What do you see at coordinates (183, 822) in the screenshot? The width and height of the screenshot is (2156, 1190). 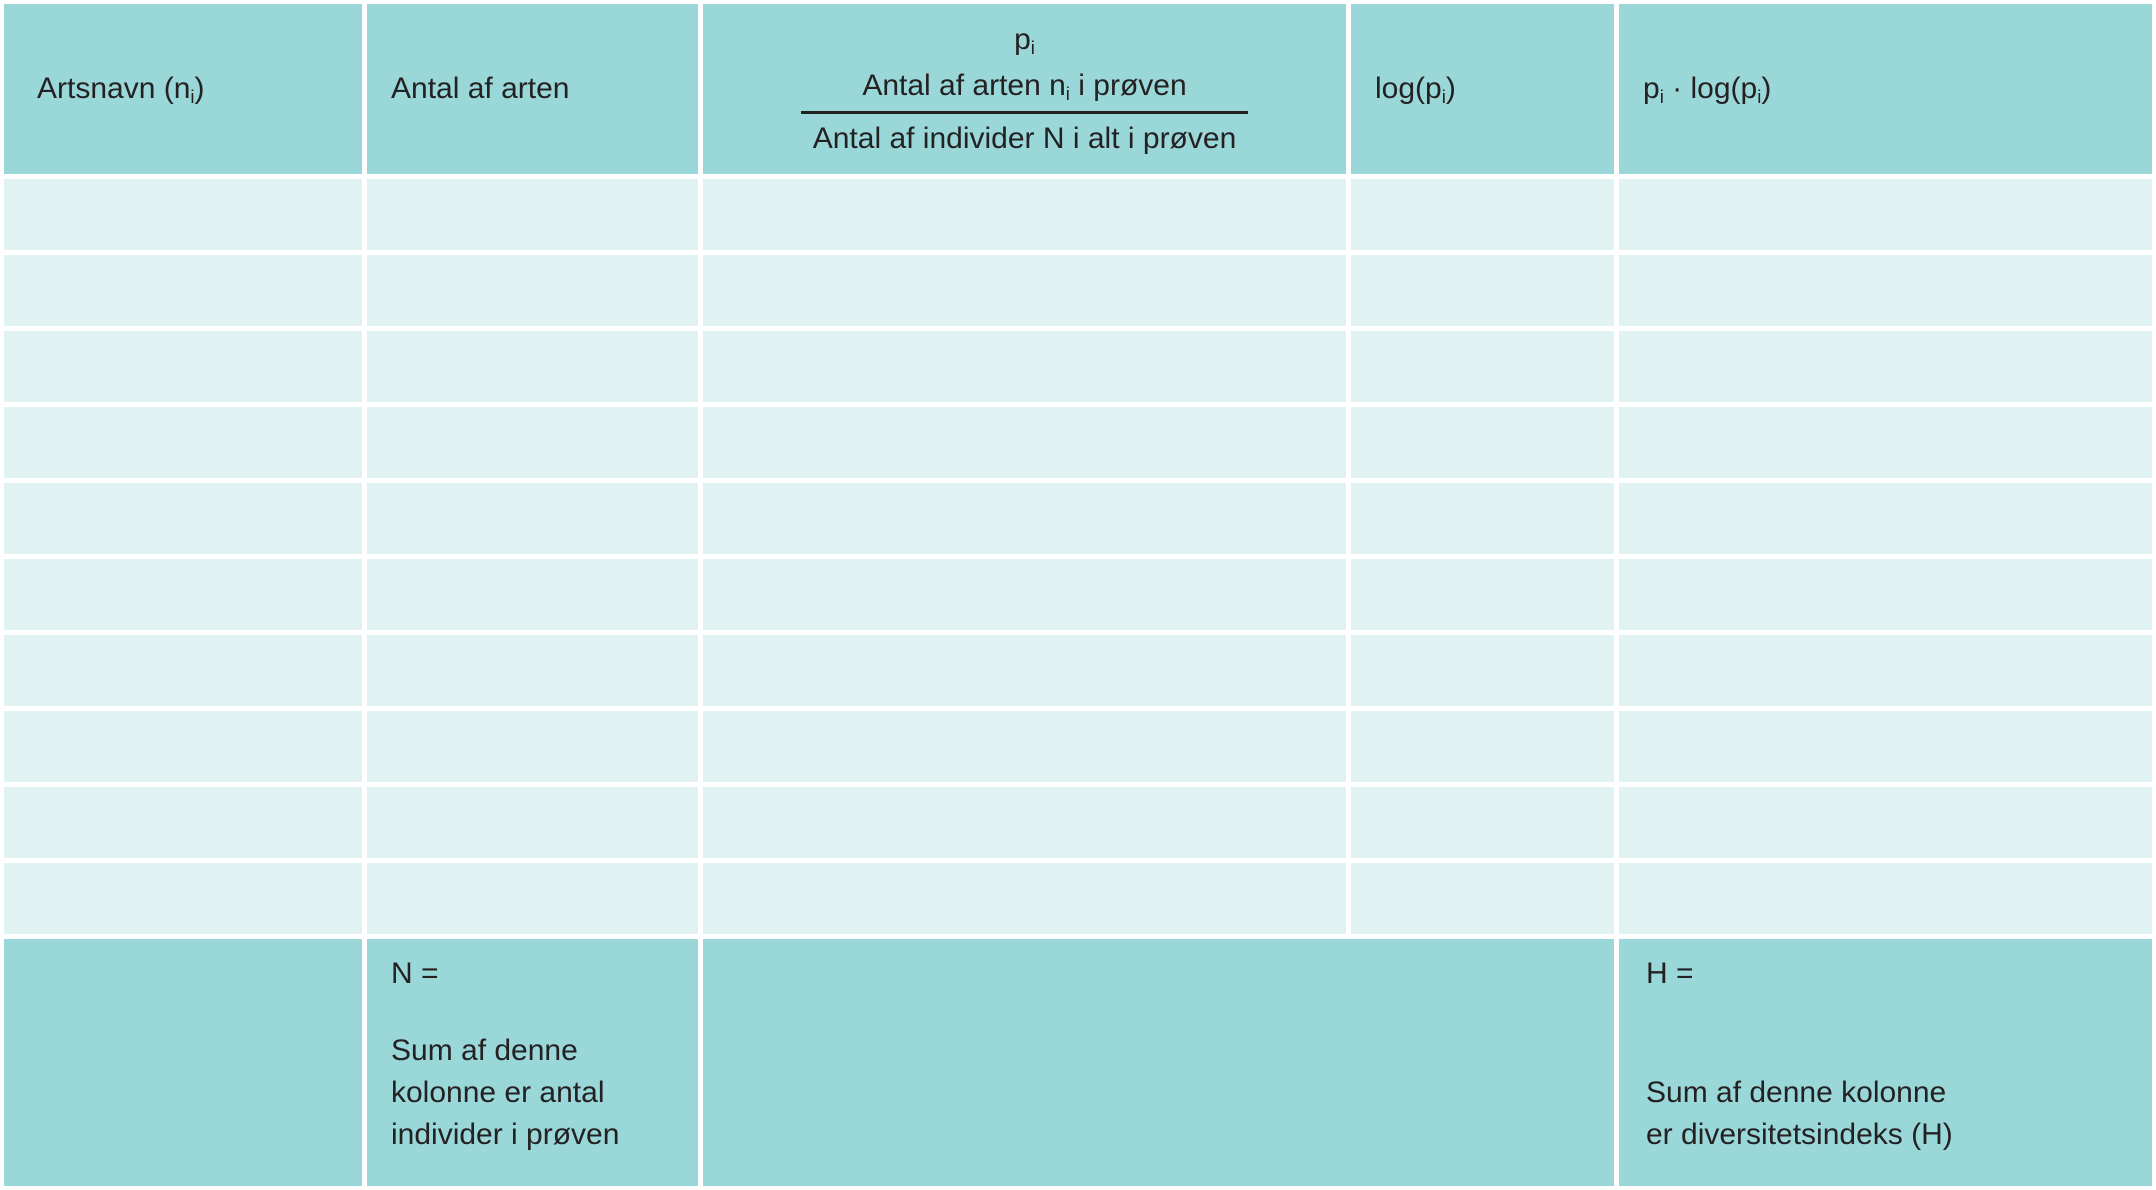 I see `body-cell-r9-c1` at bounding box center [183, 822].